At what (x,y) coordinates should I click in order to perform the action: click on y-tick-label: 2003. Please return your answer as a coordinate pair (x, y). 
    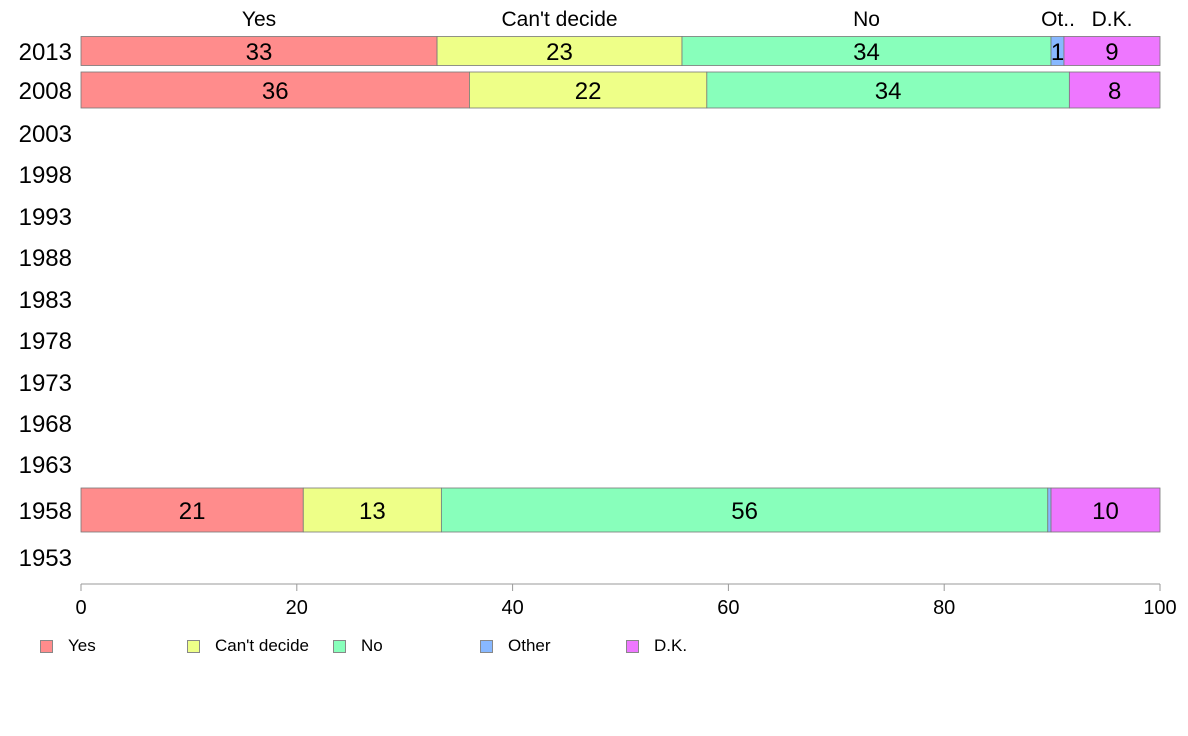
    Looking at the image, I should click on (45, 134).